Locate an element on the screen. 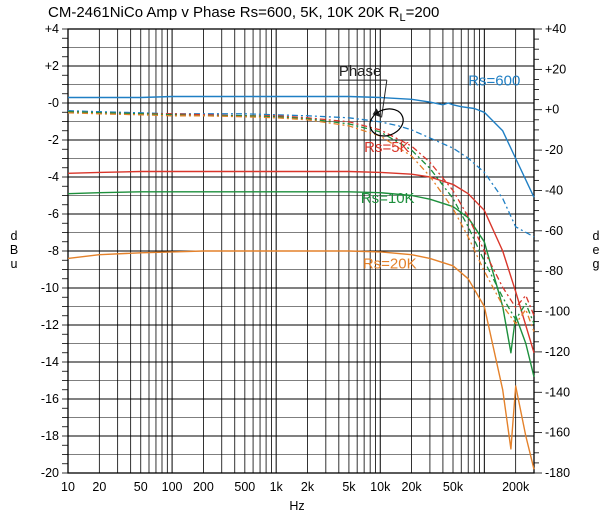 The width and height of the screenshot is (609, 517). y-axis-label-left-char: d is located at coordinates (14, 236).